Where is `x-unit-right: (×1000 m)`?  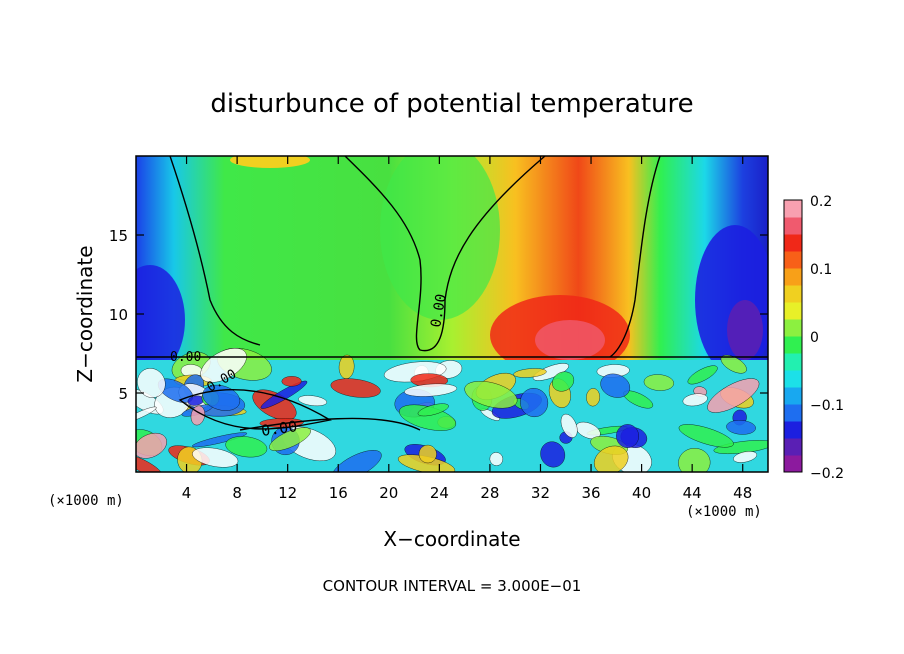
x-unit-right: (×1000 m) is located at coordinates (724, 512).